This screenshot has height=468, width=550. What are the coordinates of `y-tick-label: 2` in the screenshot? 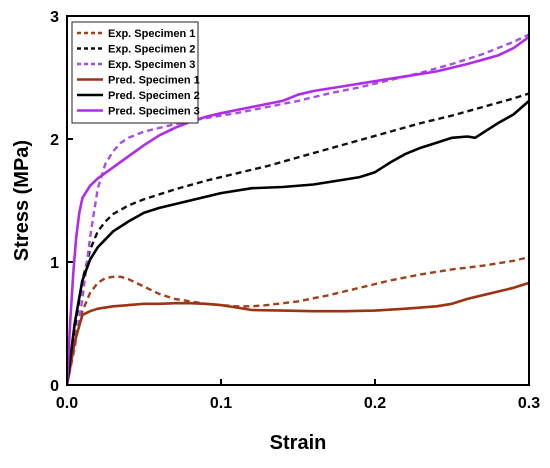 It's located at (54, 140).